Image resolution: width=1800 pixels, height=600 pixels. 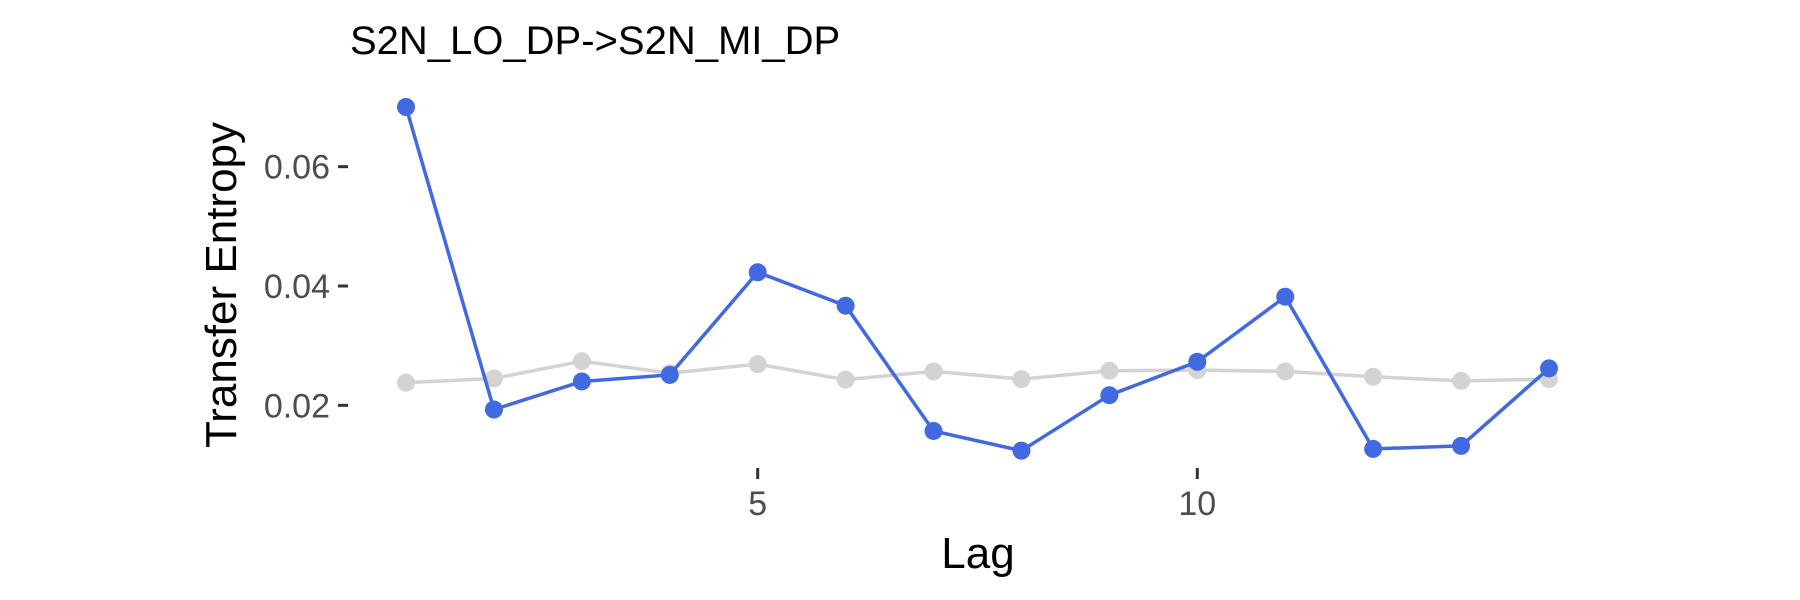 What do you see at coordinates (221, 285) in the screenshot?
I see `y-axis-title: Transfer Entropy` at bounding box center [221, 285].